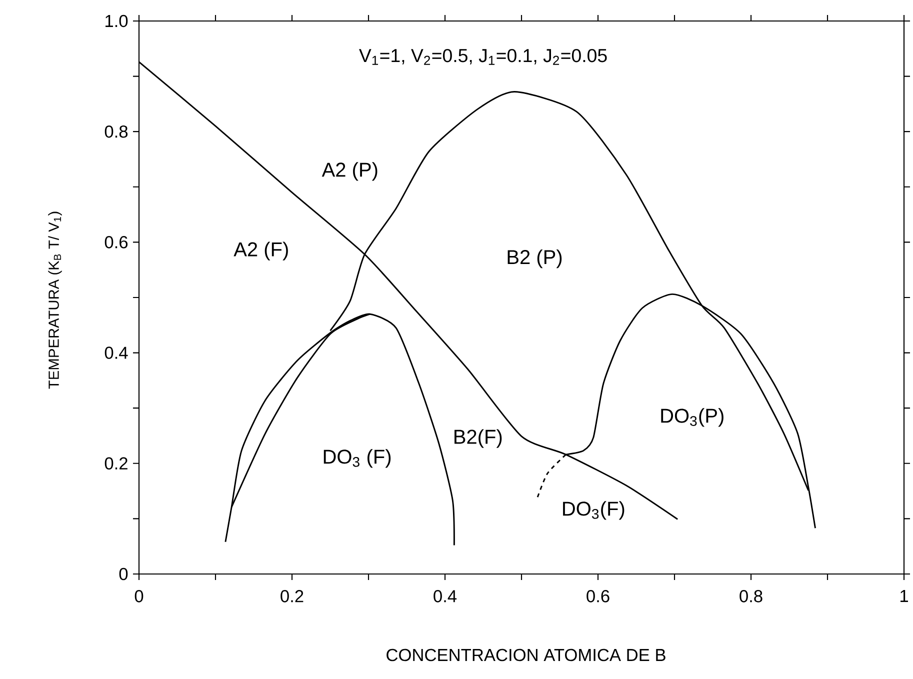 Image resolution: width=913 pixels, height=679 pixels. Describe the element at coordinates (526, 655) in the screenshot. I see `x-axis-title: CONCENTRACION ATOMICA DE B` at that location.